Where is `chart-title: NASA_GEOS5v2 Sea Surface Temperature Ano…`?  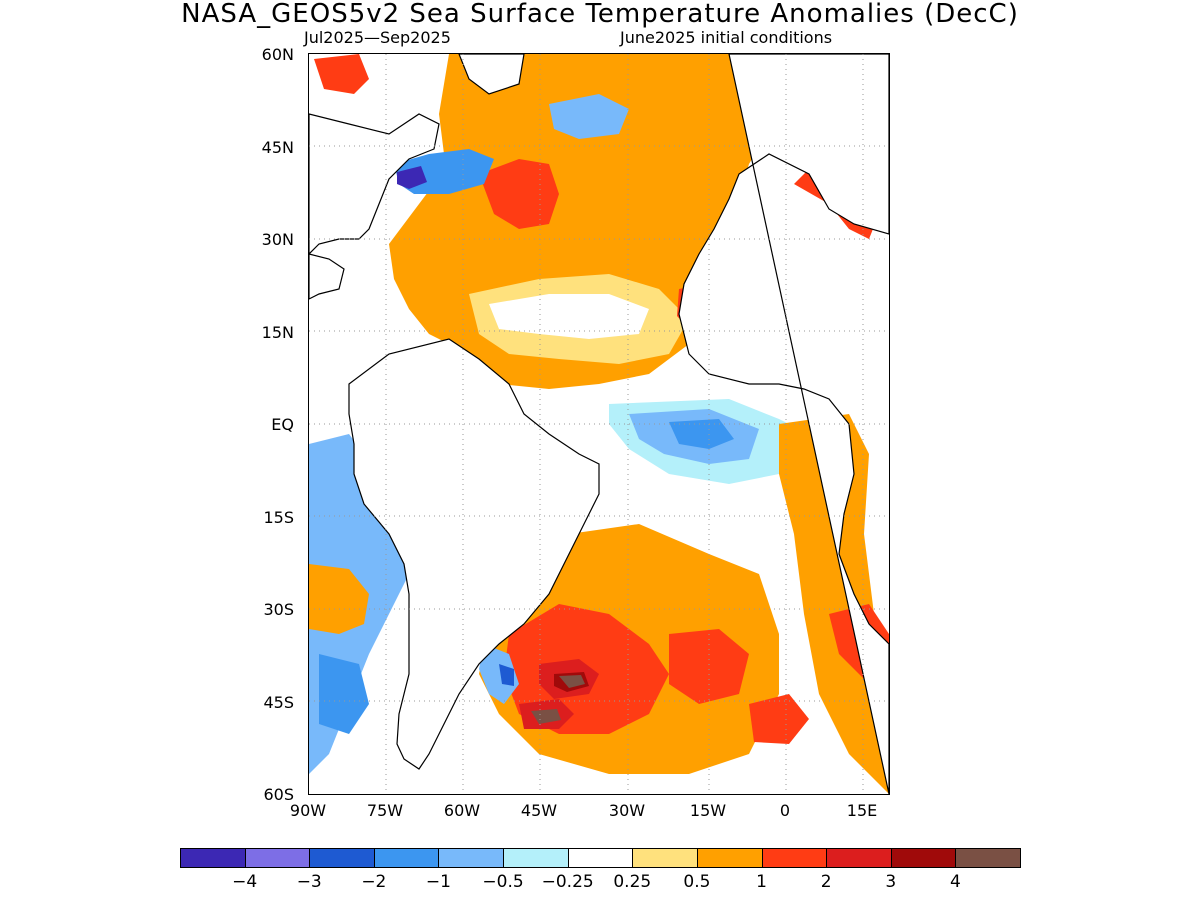 chart-title: NASA_GEOS5v2 Sea Surface Temperature Ano… is located at coordinates (600, 14).